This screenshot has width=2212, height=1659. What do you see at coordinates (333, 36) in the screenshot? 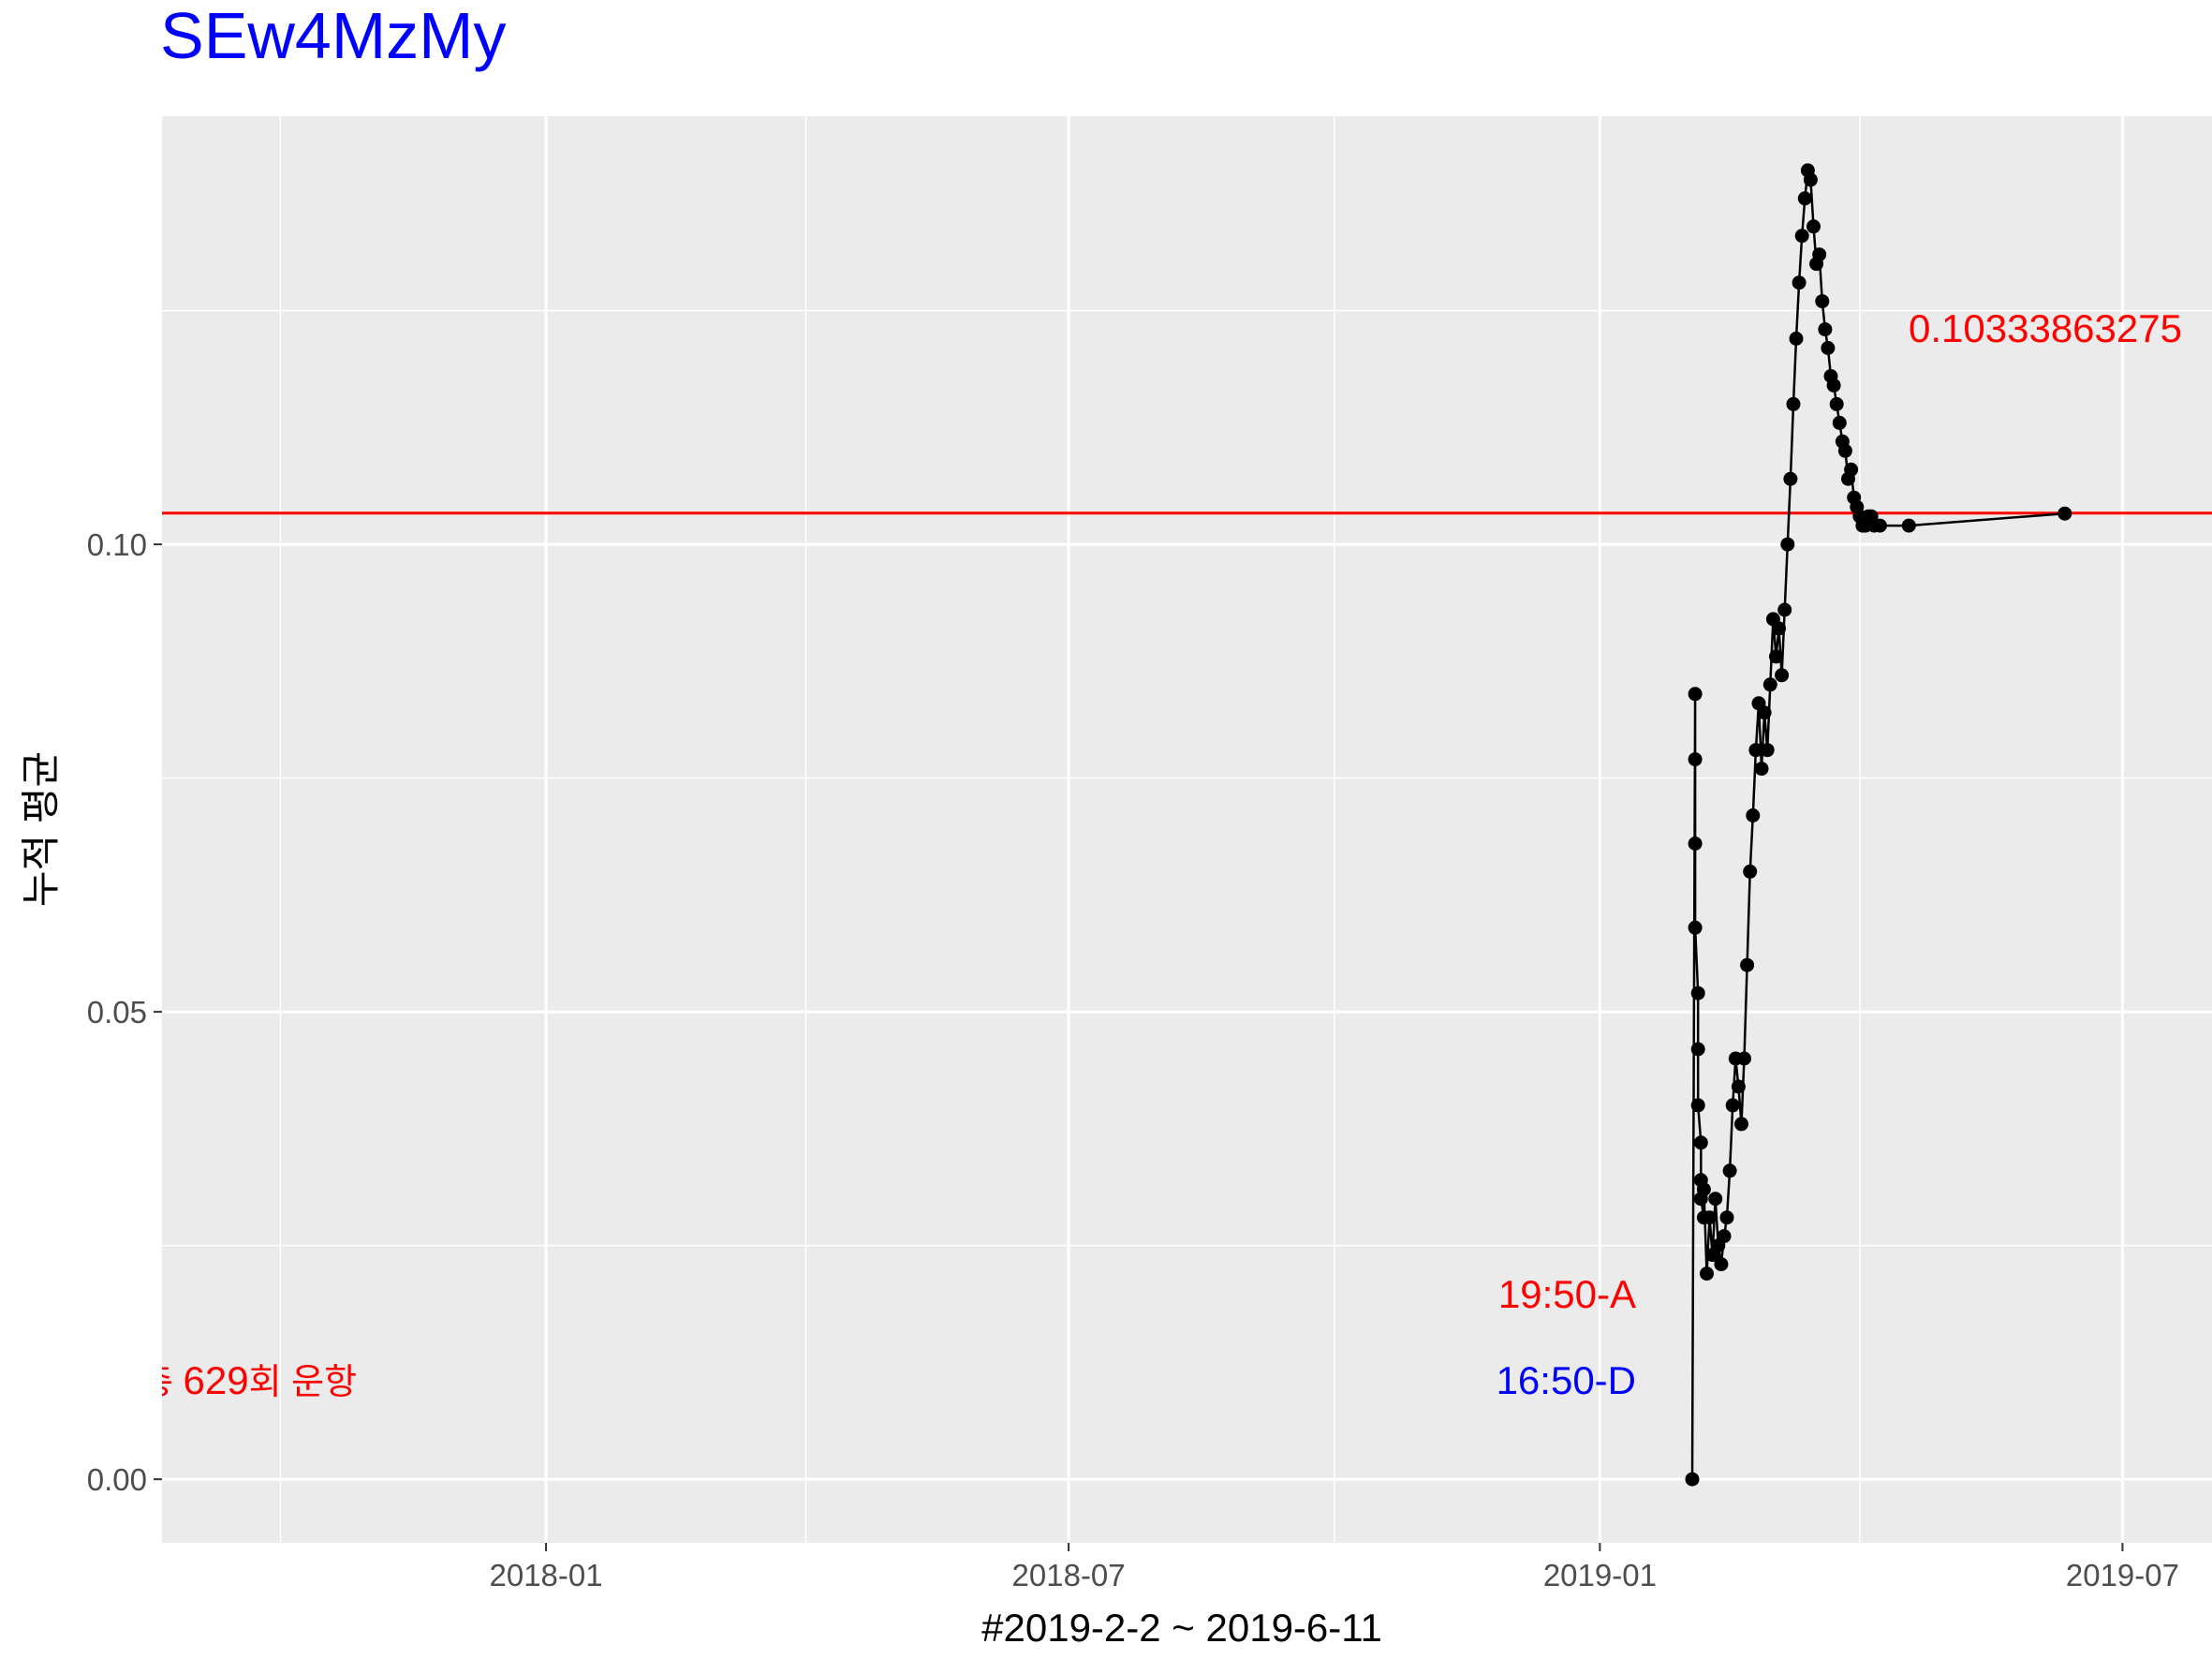
I see `chart-title: SEw4MzMy` at bounding box center [333, 36].